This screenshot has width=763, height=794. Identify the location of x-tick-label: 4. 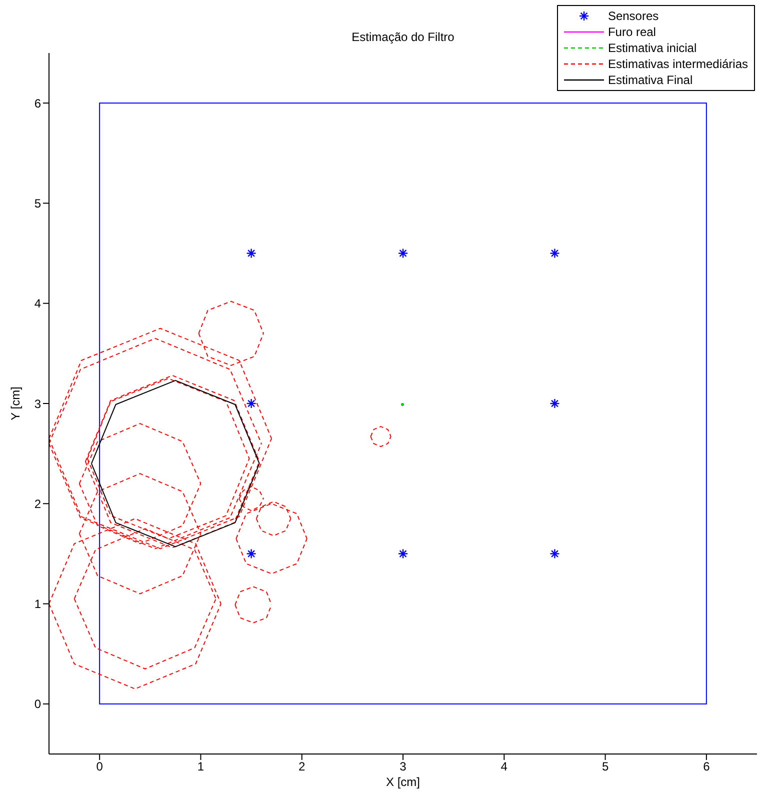
(504, 767).